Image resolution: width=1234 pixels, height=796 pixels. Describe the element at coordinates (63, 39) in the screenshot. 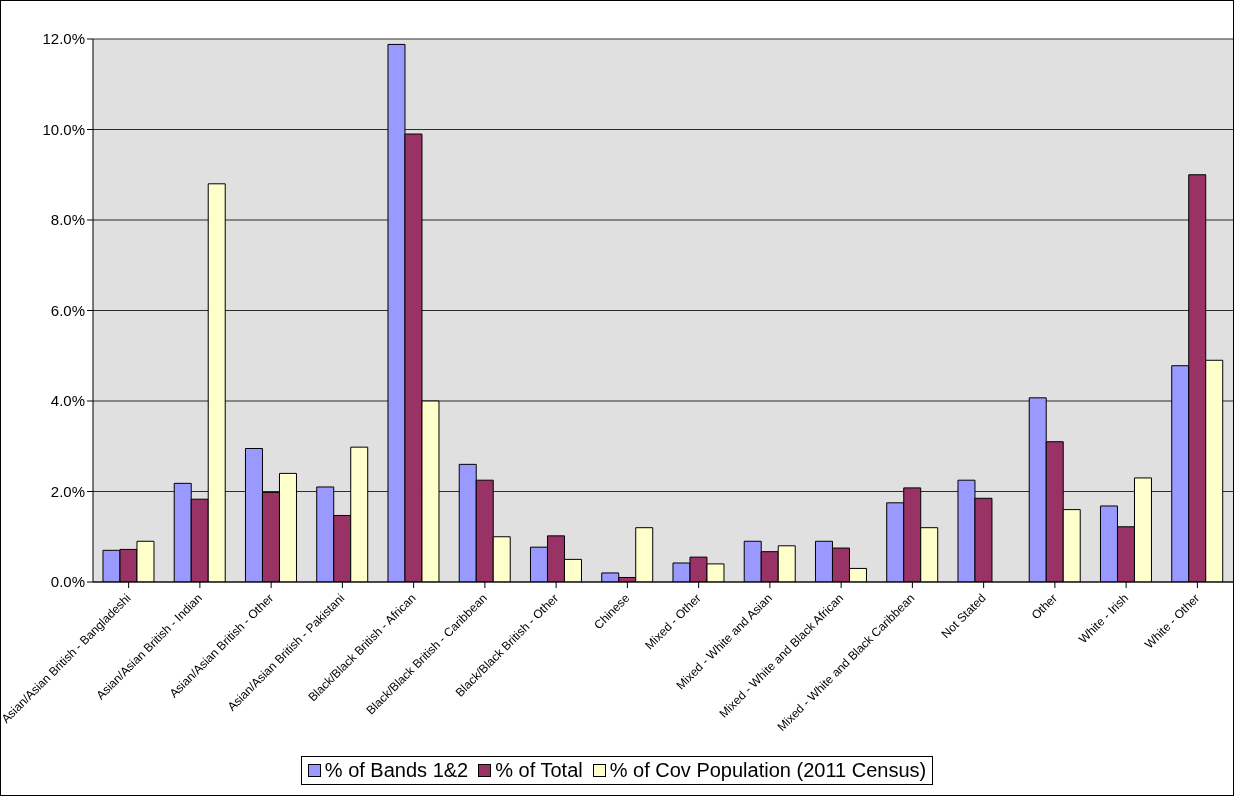

I see `y-tick-label: 12.0%` at that location.